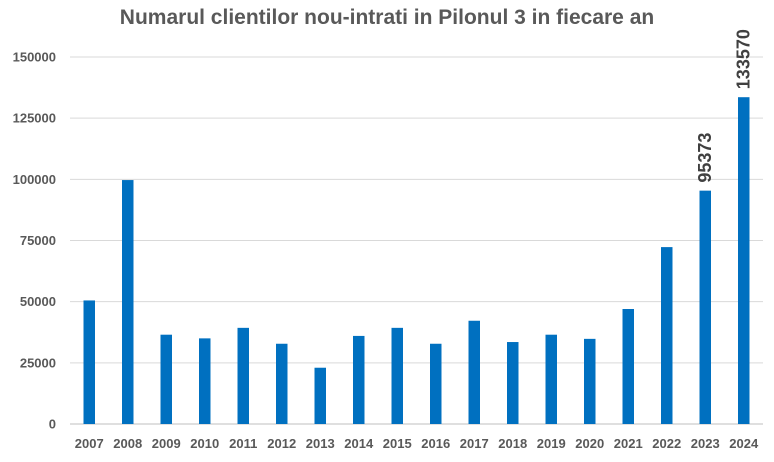 The image size is (774, 462). What do you see at coordinates (281, 443) in the screenshot?
I see `x-tick-label: 2012` at bounding box center [281, 443].